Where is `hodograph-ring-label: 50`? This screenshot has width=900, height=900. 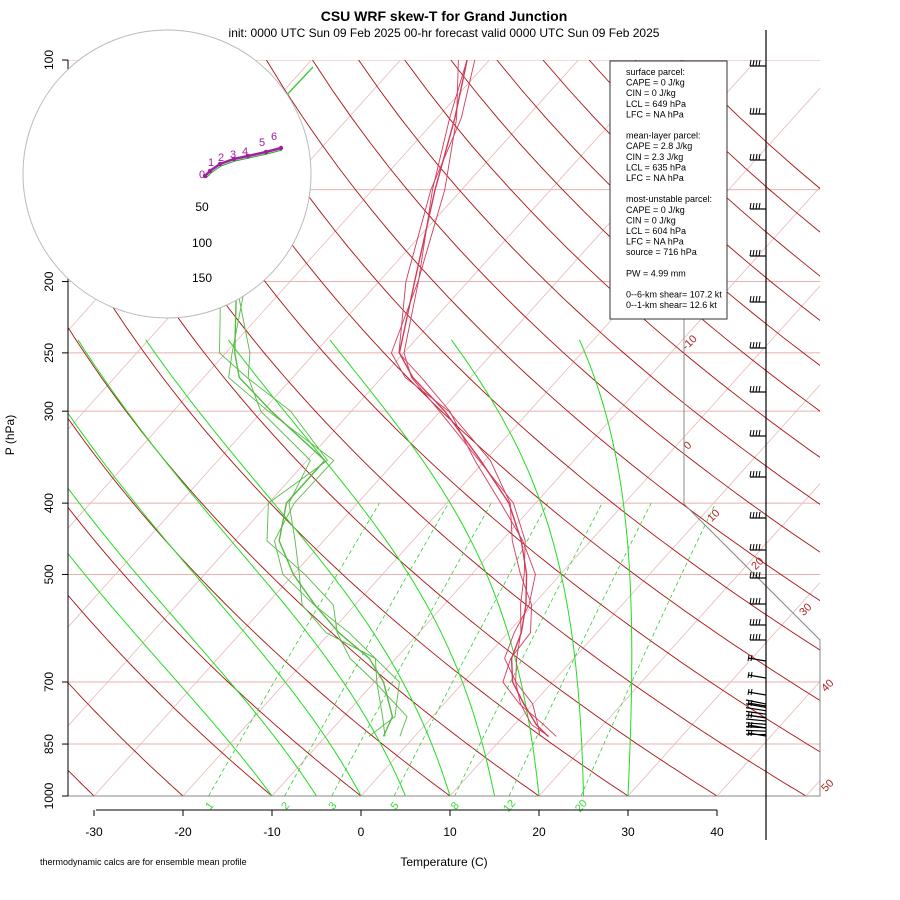
hodograph-ring-label: 50 is located at coordinates (202, 207).